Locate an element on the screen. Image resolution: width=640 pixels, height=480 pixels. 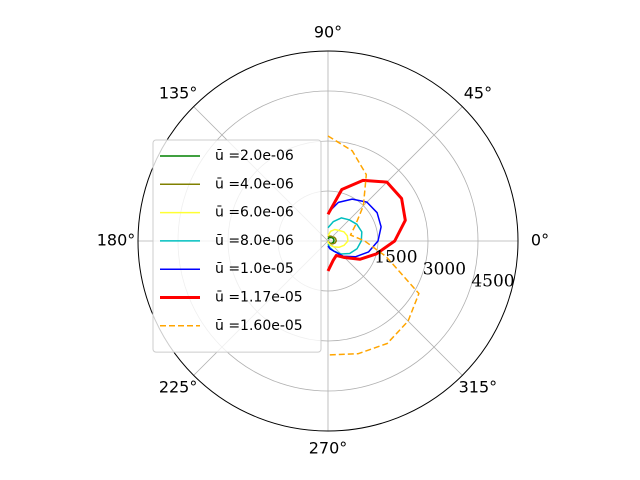
theta-tick-label: 225° is located at coordinates (178, 387).